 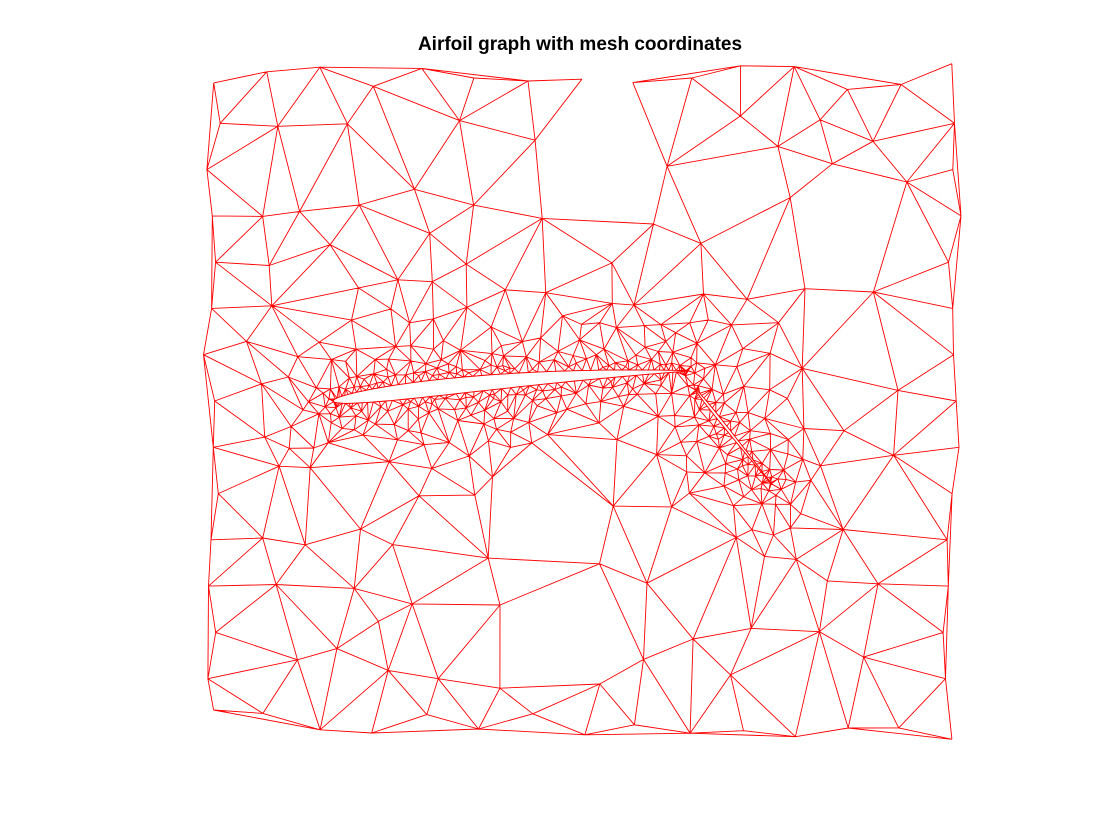 I want to click on chart-title: Airfoil graph with mesh coordinates, so click(x=580, y=44).